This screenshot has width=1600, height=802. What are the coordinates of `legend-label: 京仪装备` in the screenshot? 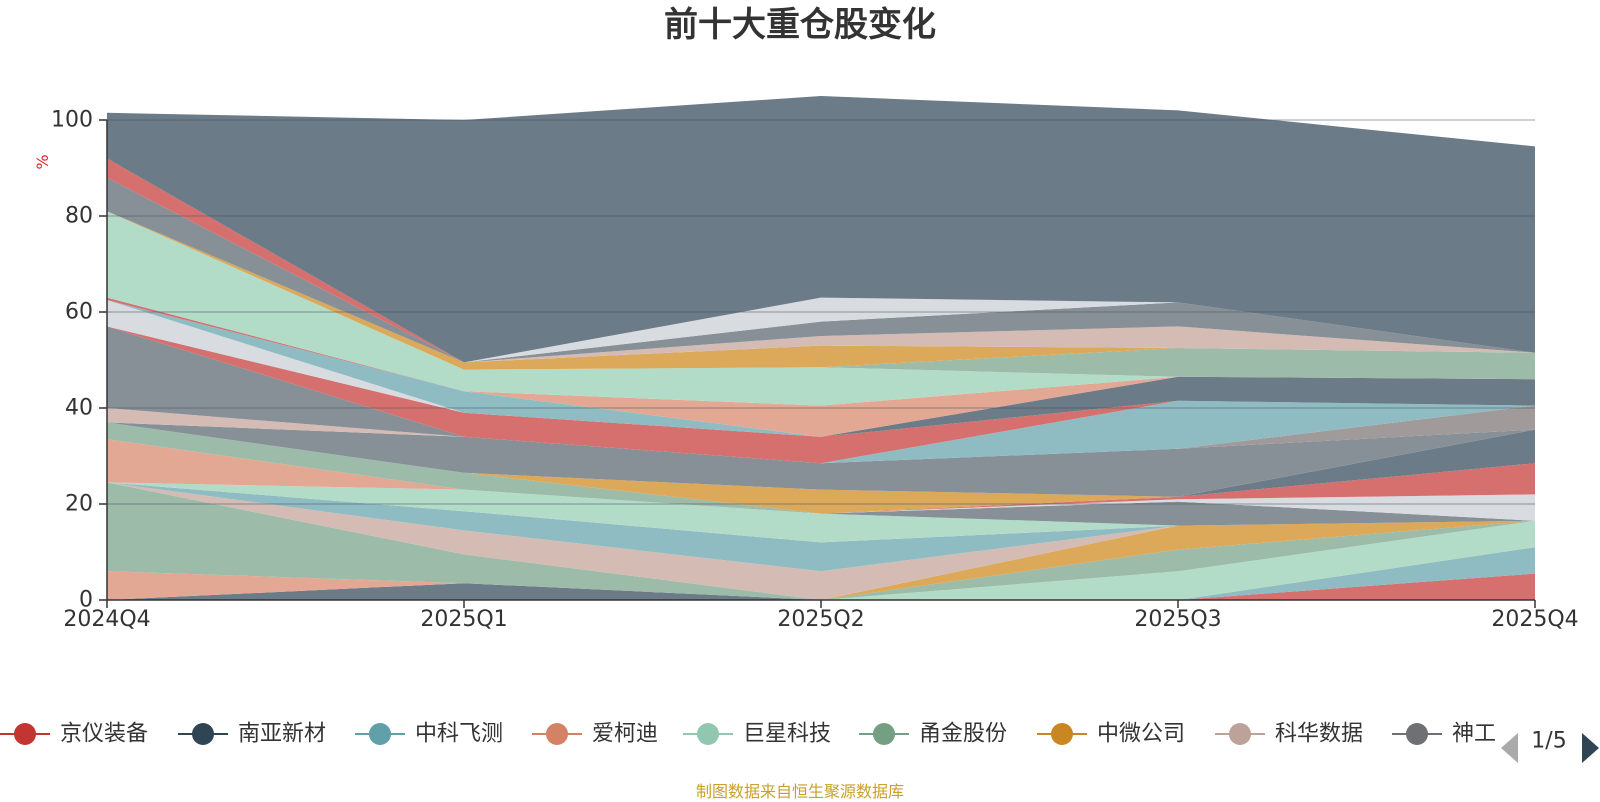 It's located at (104, 734).